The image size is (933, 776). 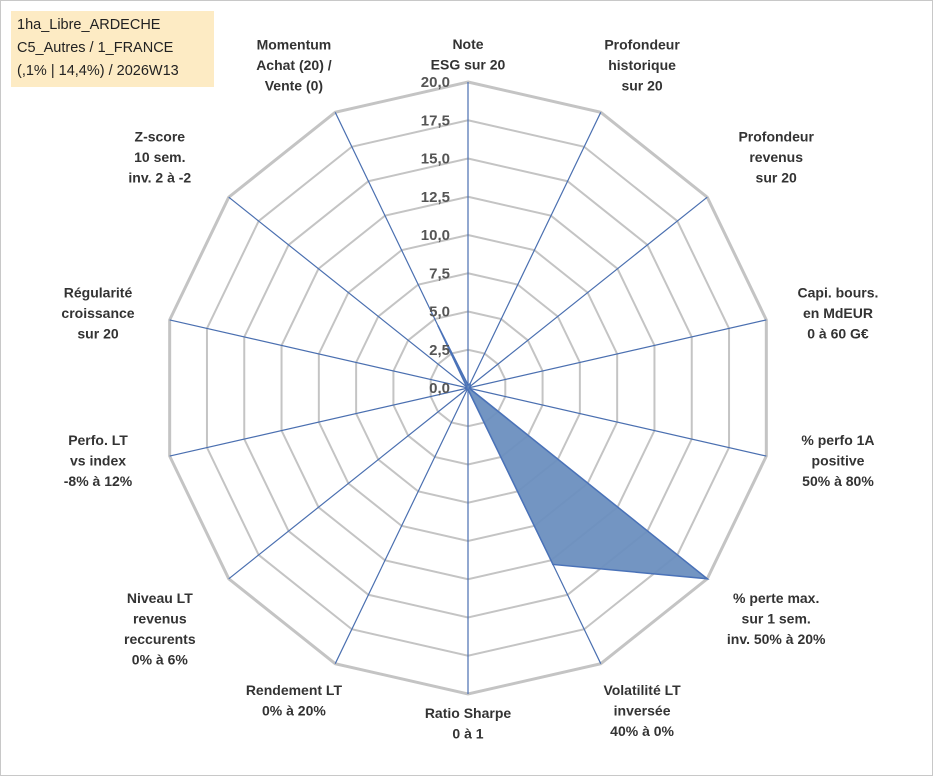 I want to click on tick-label-8: 20,0, so click(x=435, y=82).